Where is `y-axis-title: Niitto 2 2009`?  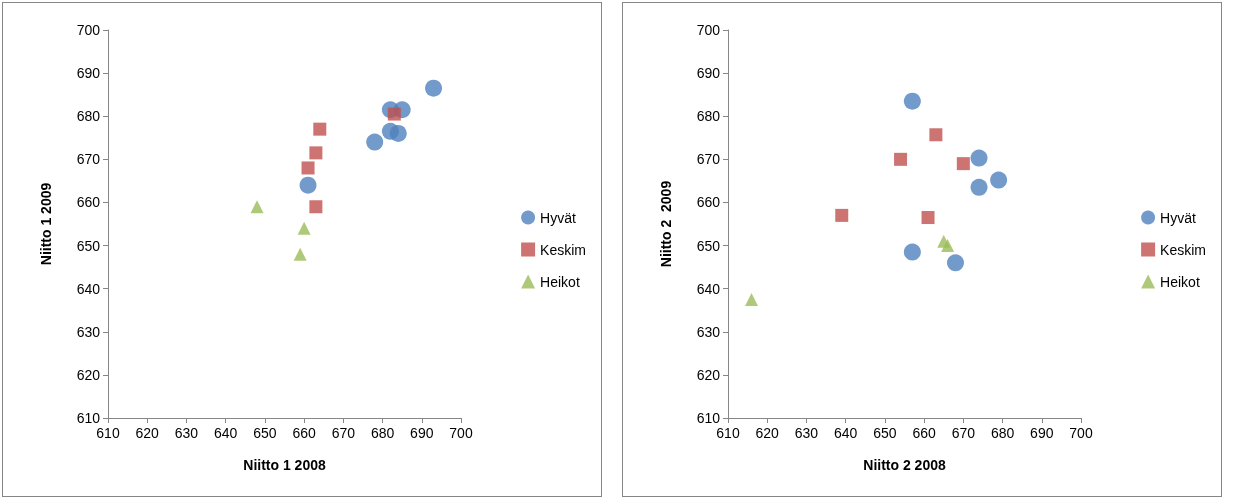
y-axis-title: Niitto 2 2009 is located at coordinates (666, 224).